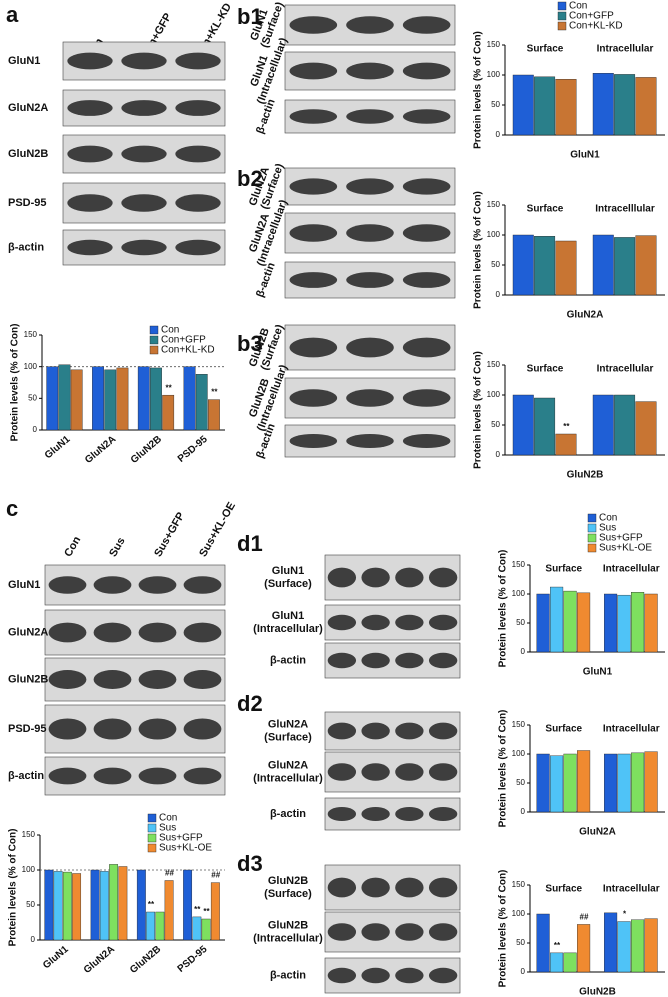 The height and width of the screenshot is (997, 668). Describe the element at coordinates (578, 6) in the screenshot. I see `legend-label: Con` at that location.